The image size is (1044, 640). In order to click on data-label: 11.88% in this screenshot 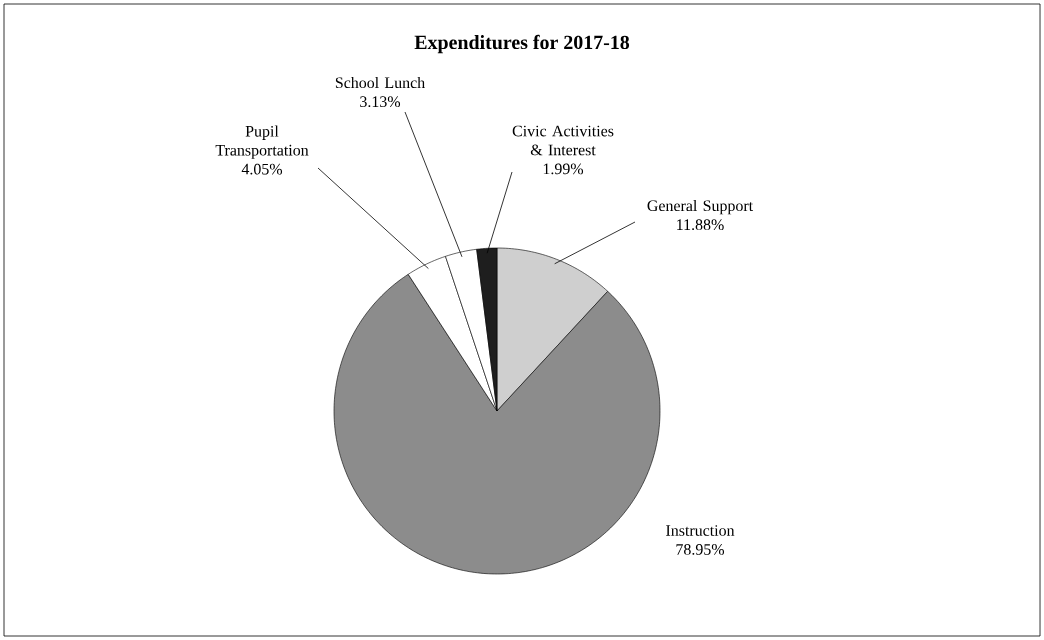, I will do `click(700, 225)`.